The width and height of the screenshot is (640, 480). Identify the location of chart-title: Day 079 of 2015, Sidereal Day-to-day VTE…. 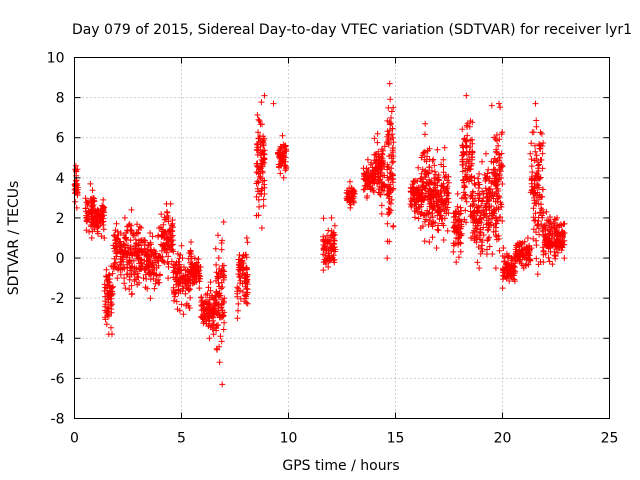
(352, 30).